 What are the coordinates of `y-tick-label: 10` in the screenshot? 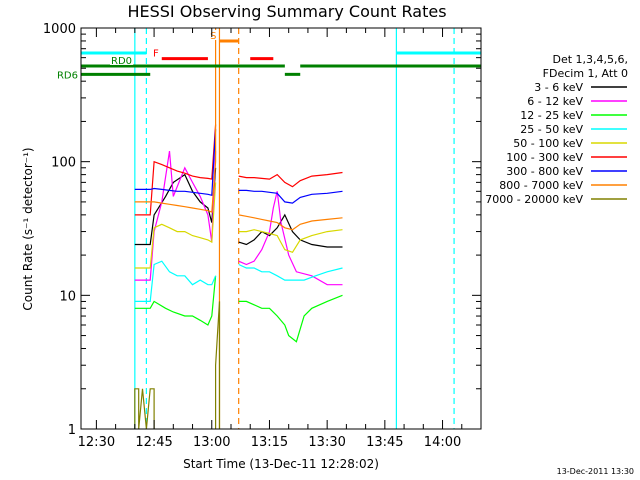 It's located at (67, 296).